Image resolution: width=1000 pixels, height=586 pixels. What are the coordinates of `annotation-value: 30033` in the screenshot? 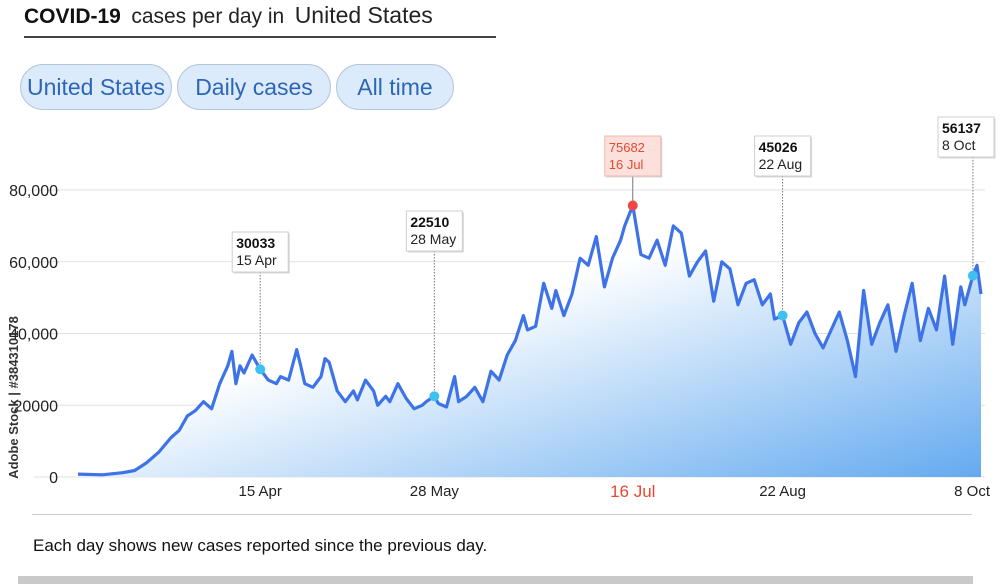 It's located at (255, 243).